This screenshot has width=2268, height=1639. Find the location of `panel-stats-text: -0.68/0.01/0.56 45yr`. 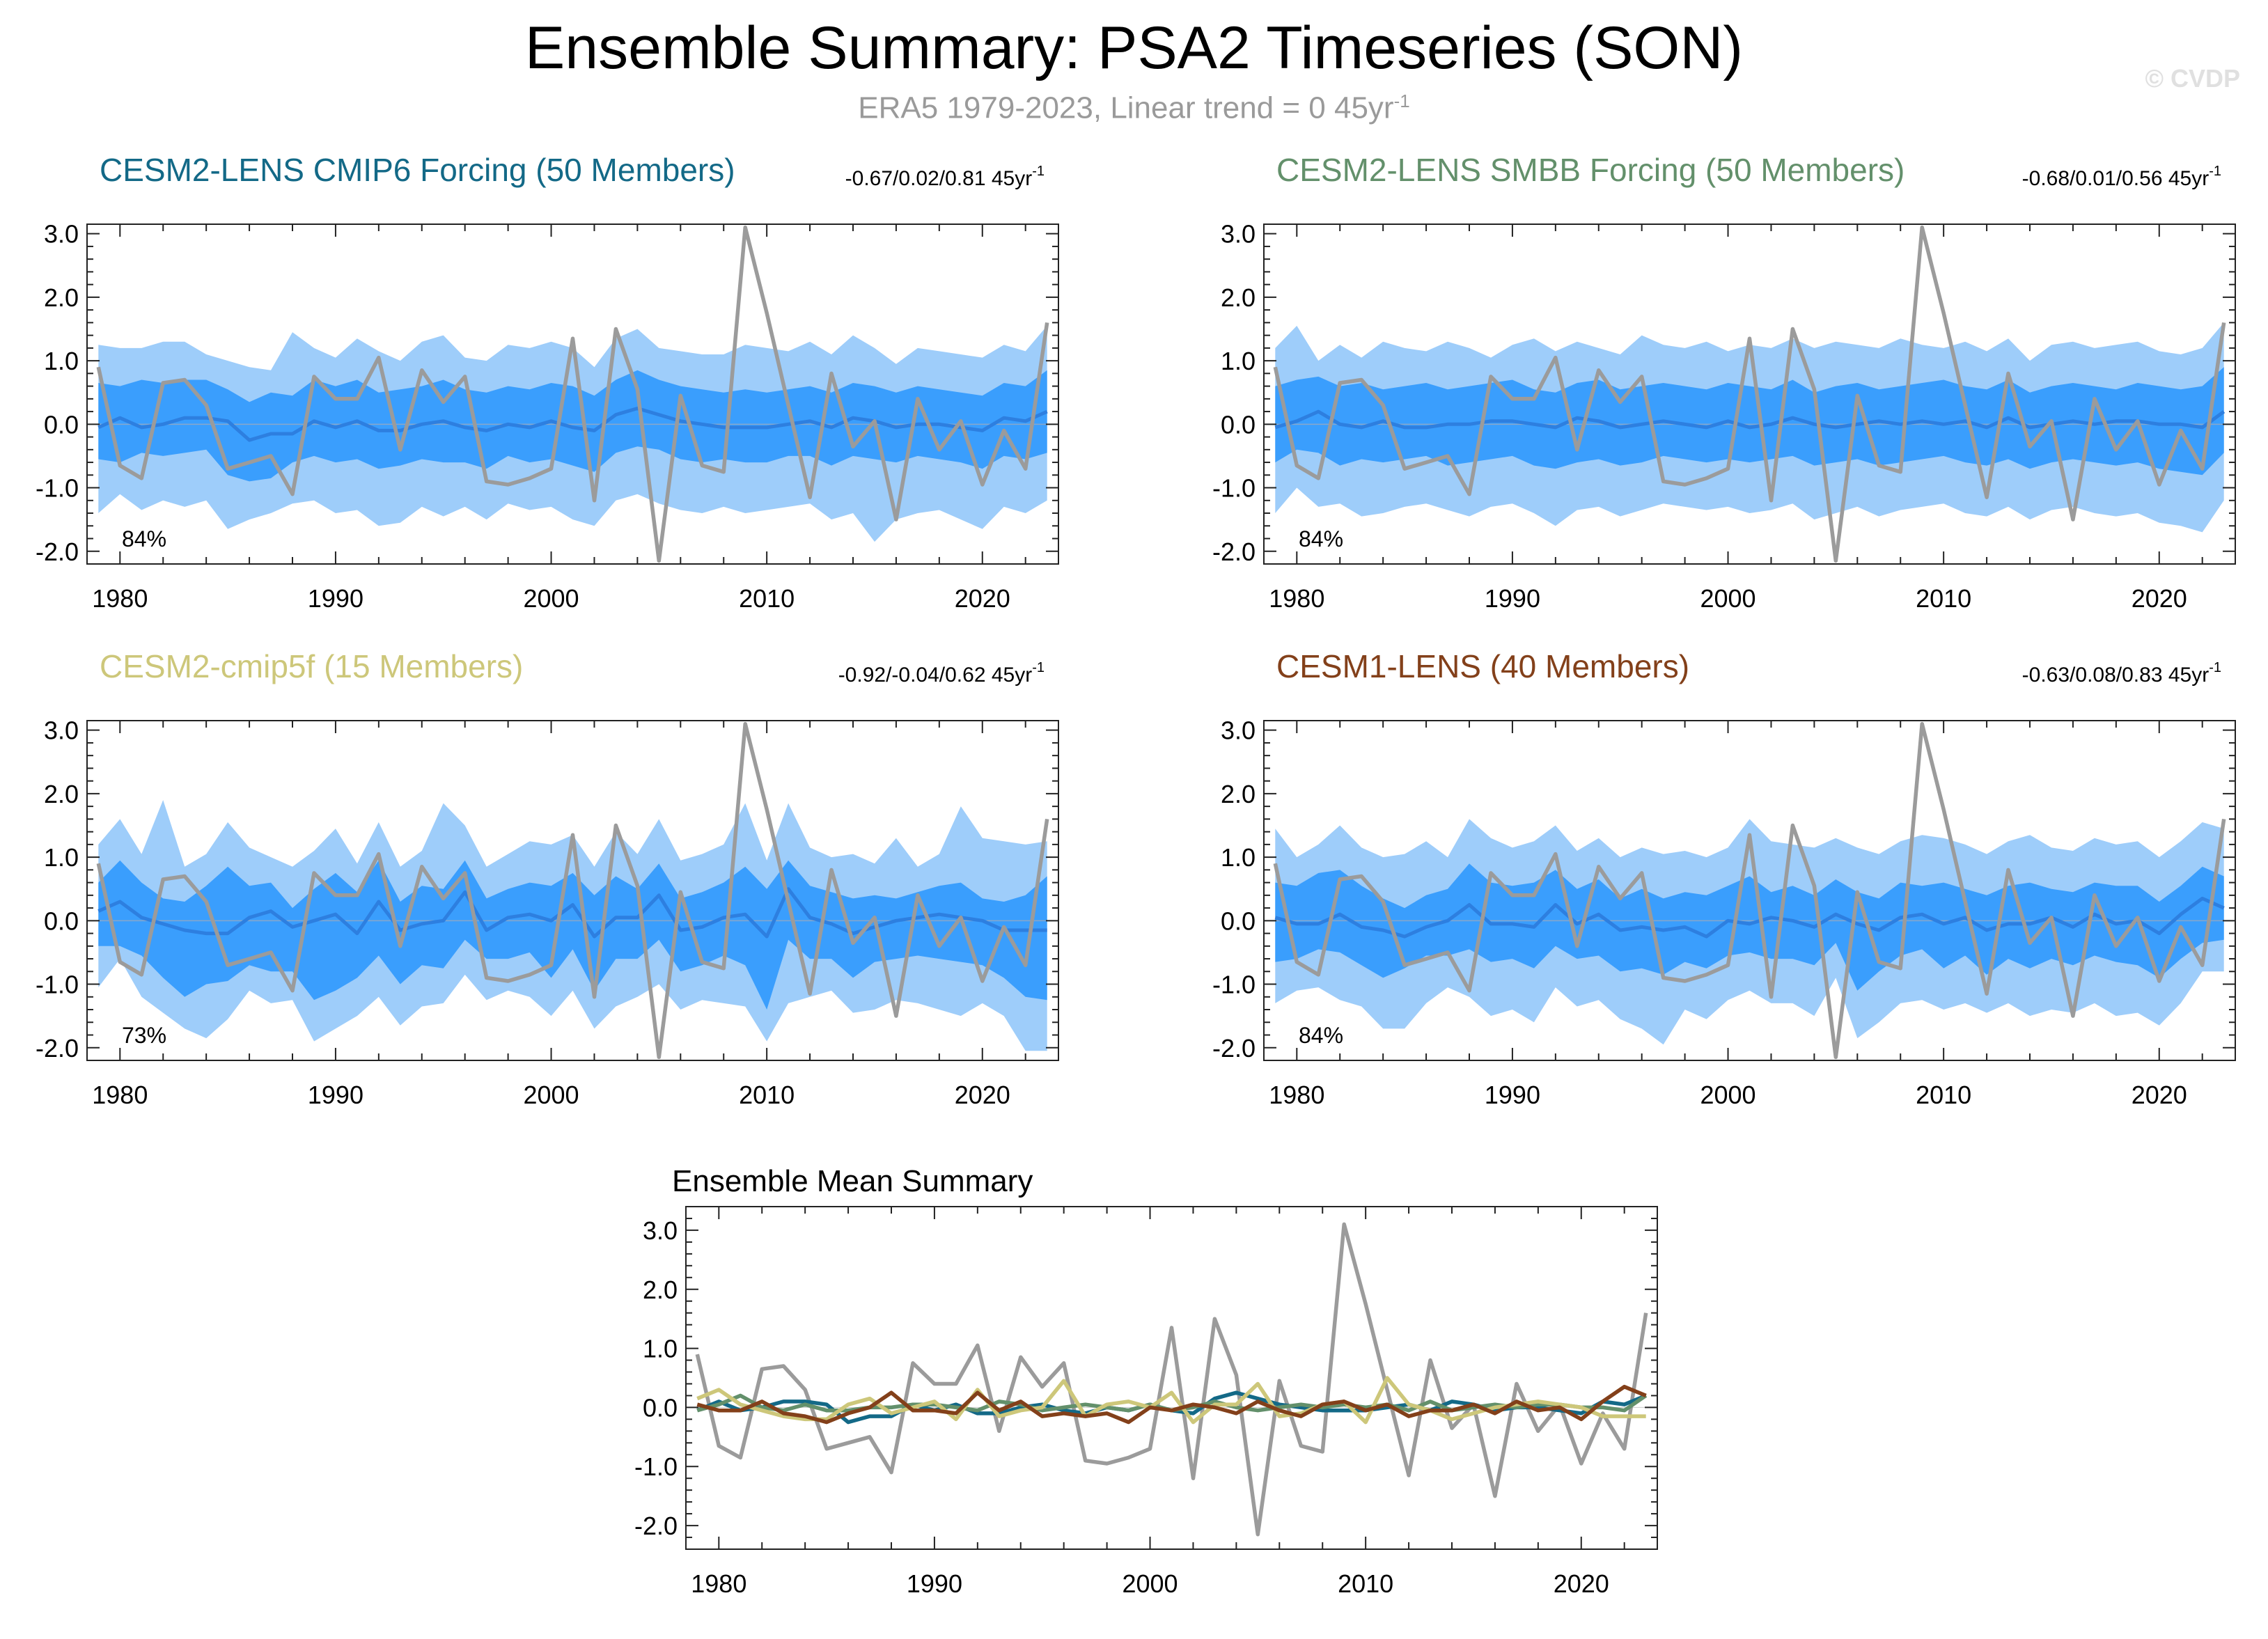

panel-stats-text: -0.68/0.01/0.56 45yr is located at coordinates (2116, 178).